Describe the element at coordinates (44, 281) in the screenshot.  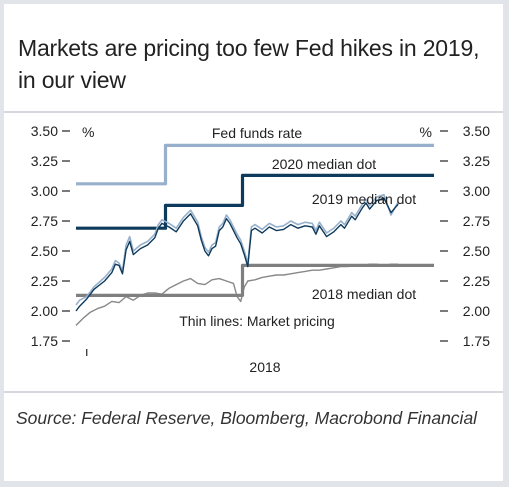
I see `y-tick-label-left: 2.25` at that location.